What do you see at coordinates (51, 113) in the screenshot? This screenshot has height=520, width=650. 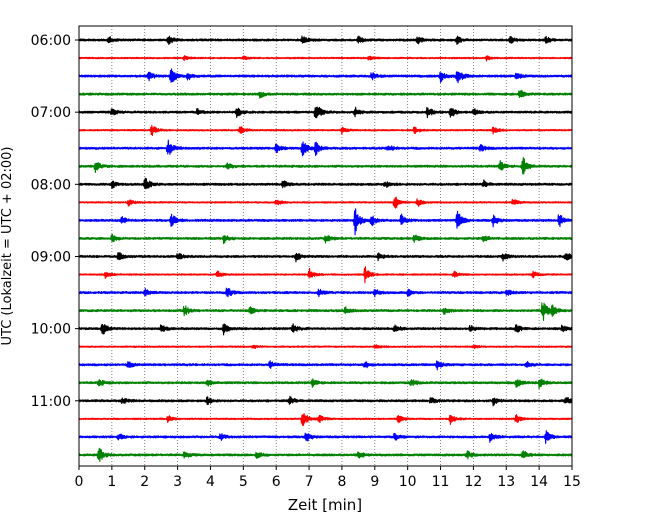 I see `y-tick-label: 07:00` at bounding box center [51, 113].